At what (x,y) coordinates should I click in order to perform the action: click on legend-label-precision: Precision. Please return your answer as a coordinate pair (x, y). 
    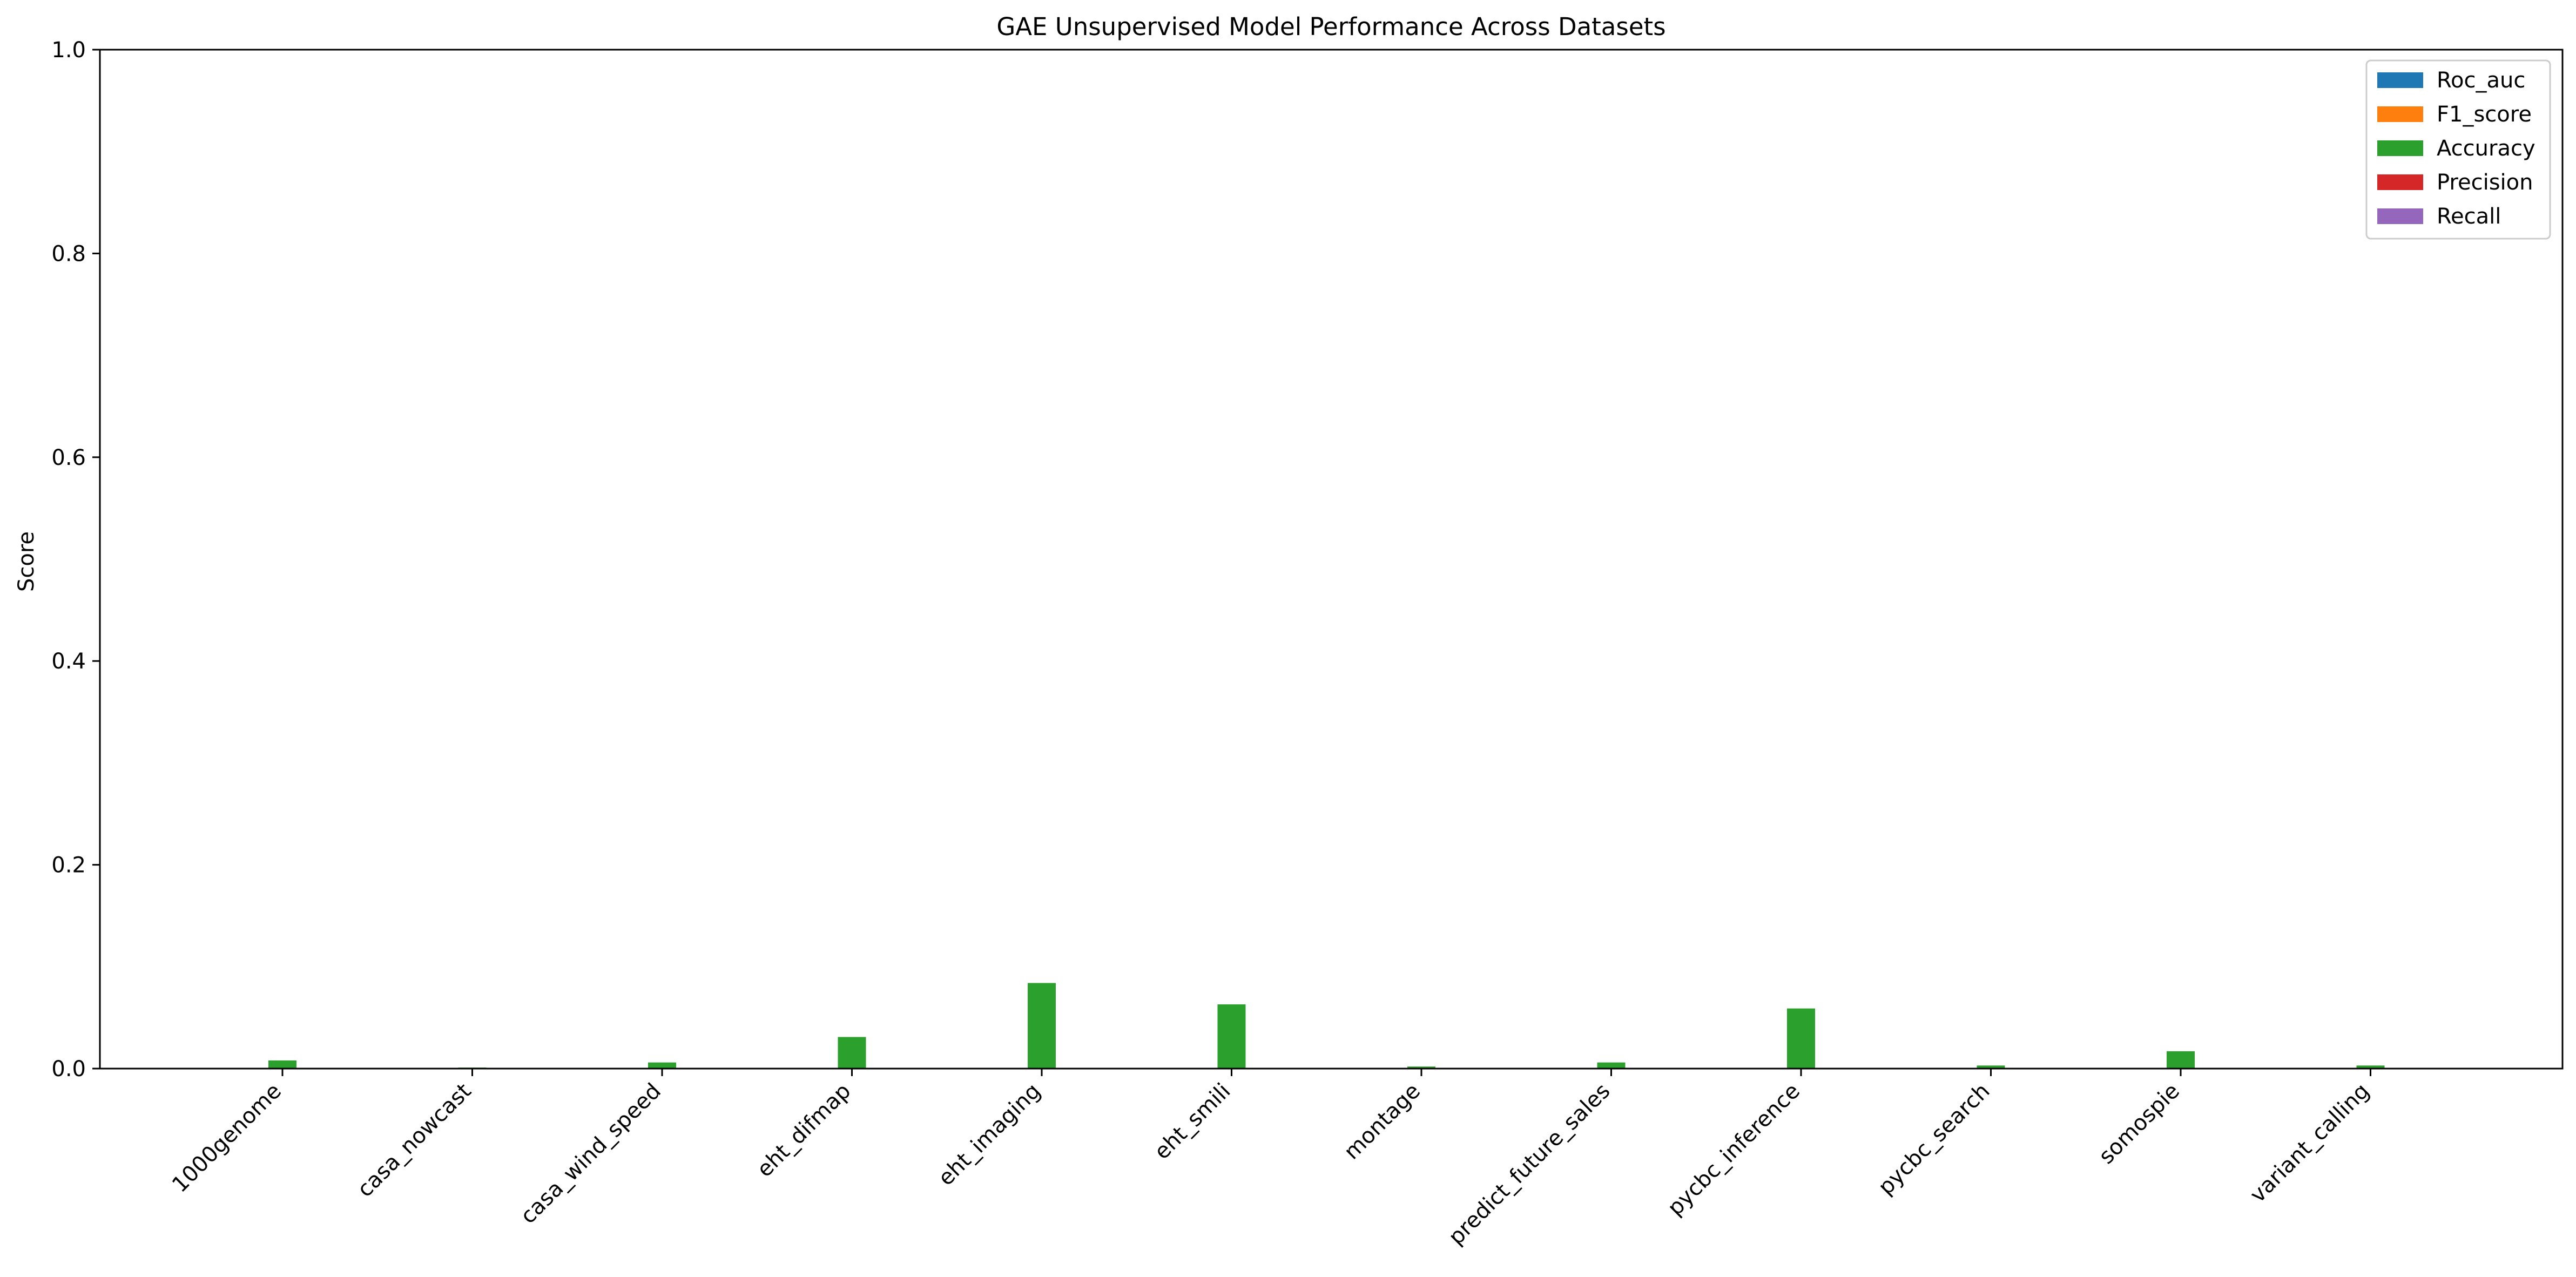
    Looking at the image, I should click on (2485, 182).